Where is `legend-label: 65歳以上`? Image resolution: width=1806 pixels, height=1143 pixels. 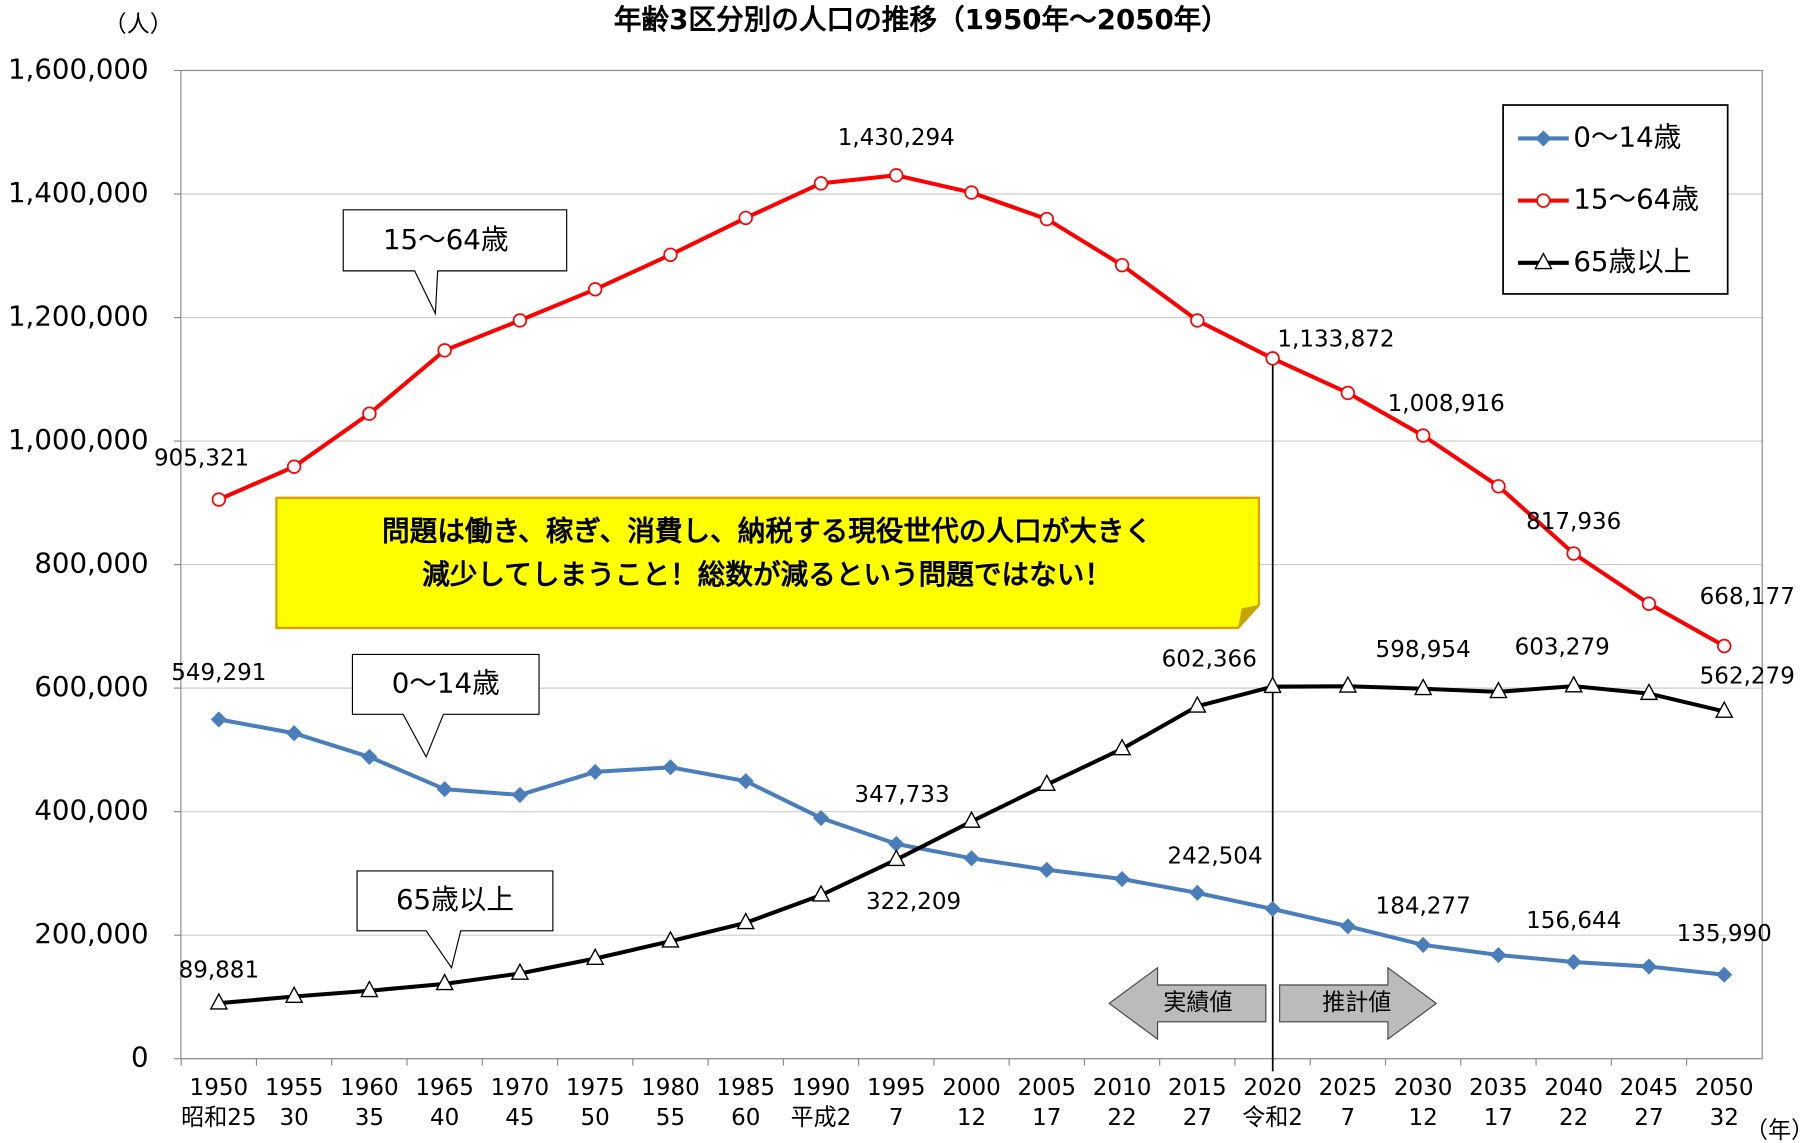 legend-label: 65歳以上 is located at coordinates (1632, 261).